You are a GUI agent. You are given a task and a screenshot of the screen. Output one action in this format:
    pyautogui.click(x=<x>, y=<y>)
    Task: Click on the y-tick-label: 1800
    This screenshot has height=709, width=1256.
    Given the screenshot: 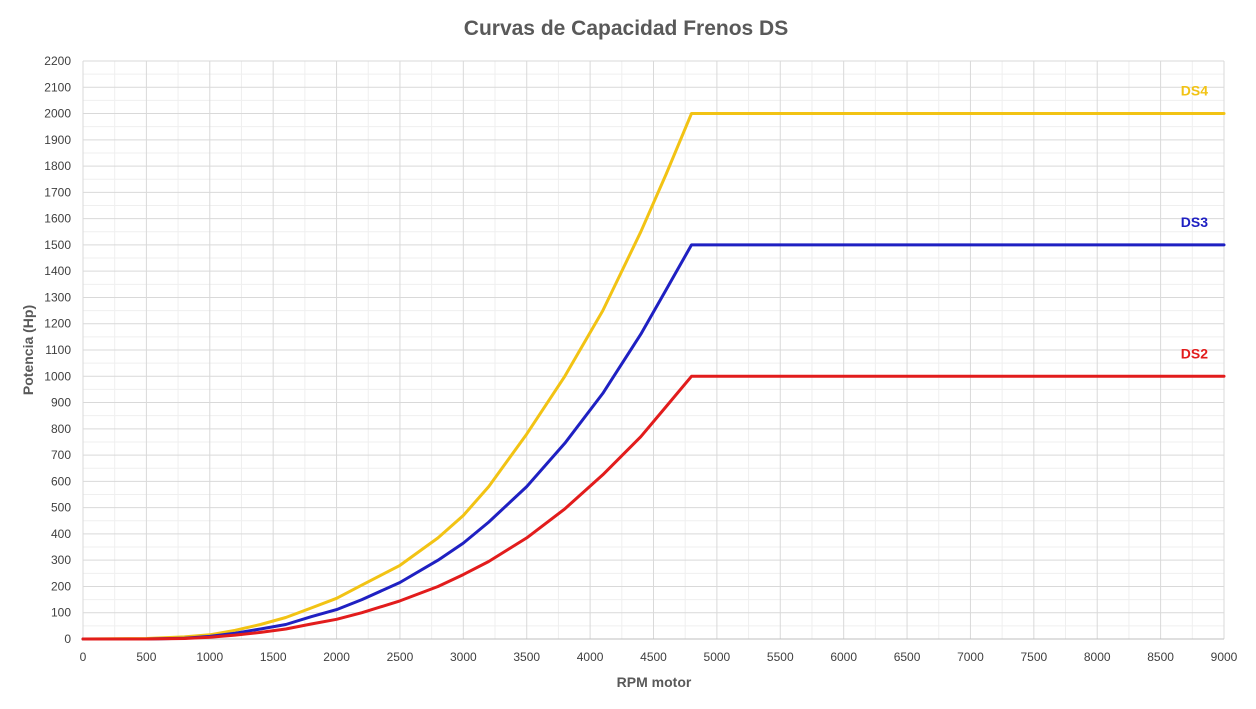 What is the action you would take?
    pyautogui.click(x=57, y=166)
    